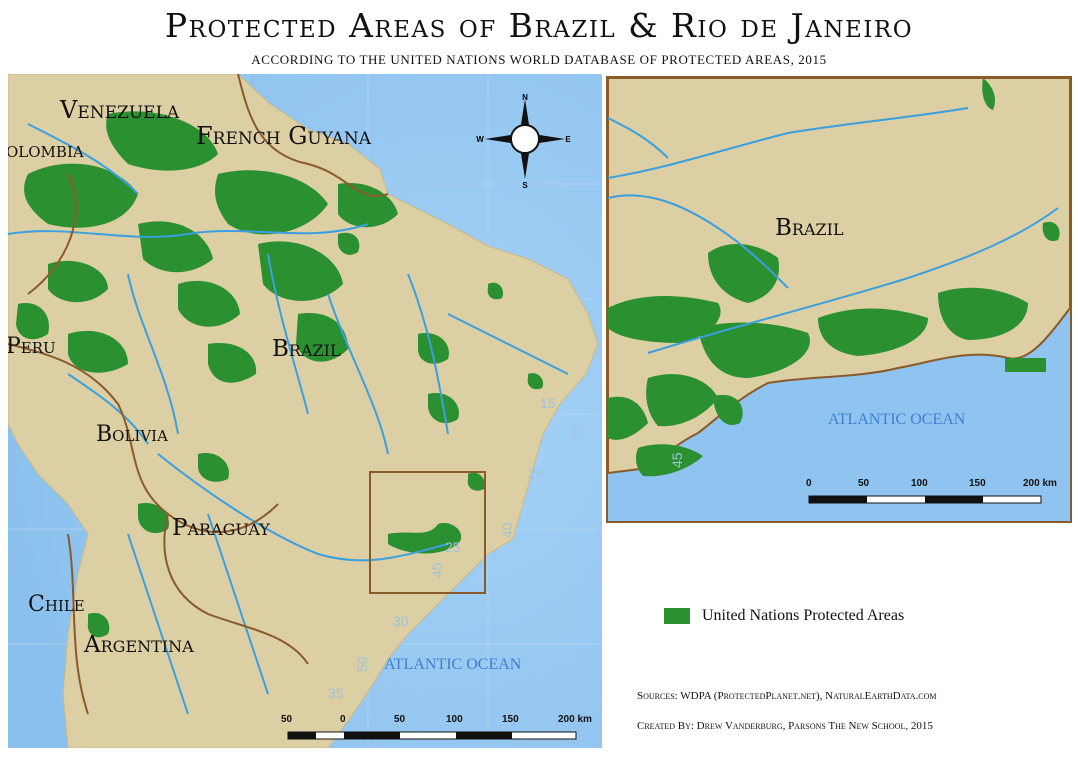 This screenshot has height=761, width=1078. I want to click on legend-label: United Nations Protected Areas, so click(803, 615).